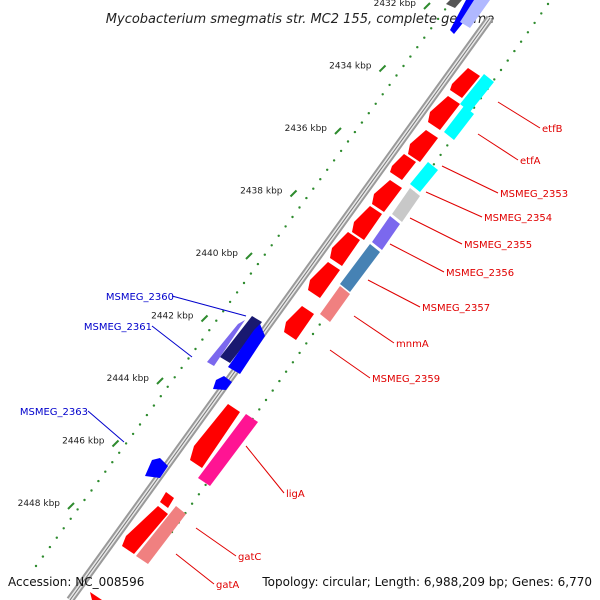  What do you see at coordinates (118, 327) in the screenshot?
I see `gene-label: MSMEG_2361` at bounding box center [118, 327].